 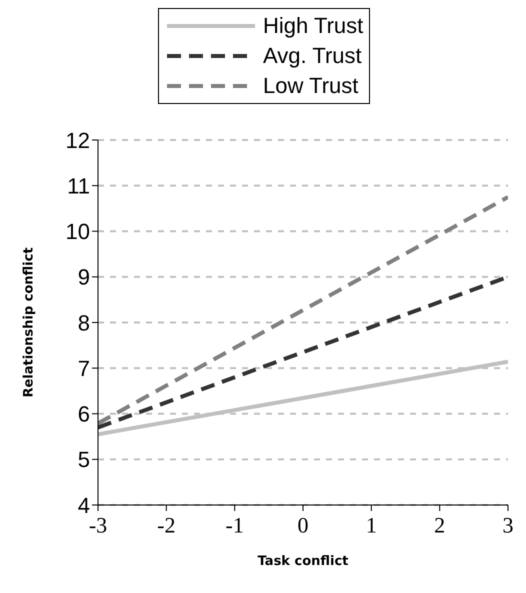 I want to click on y-tick-label: 5, so click(x=84, y=459).